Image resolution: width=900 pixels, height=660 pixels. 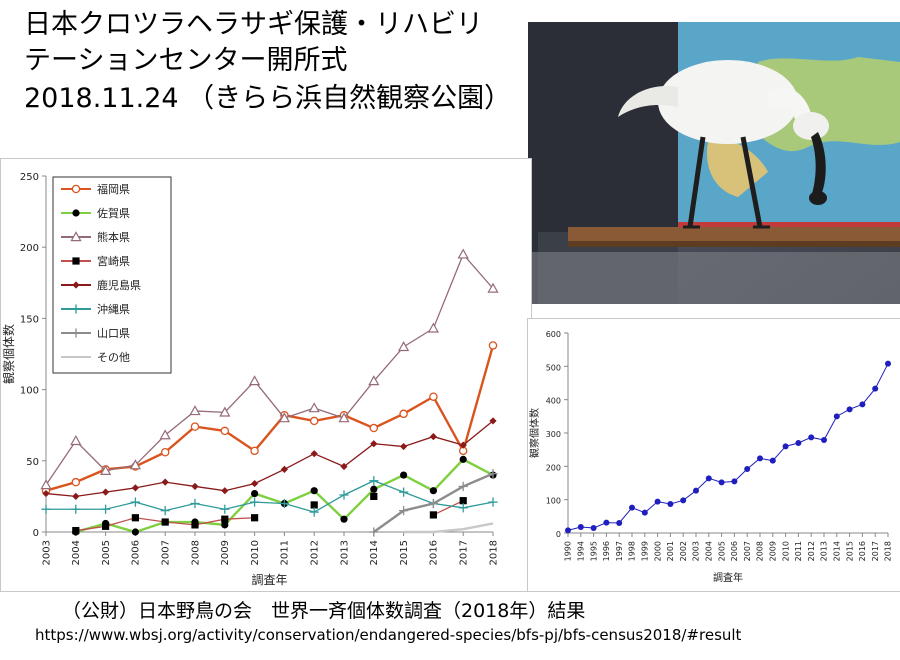 What do you see at coordinates (113, 237) in the screenshot?
I see `legend-label: 熊本県` at bounding box center [113, 237].